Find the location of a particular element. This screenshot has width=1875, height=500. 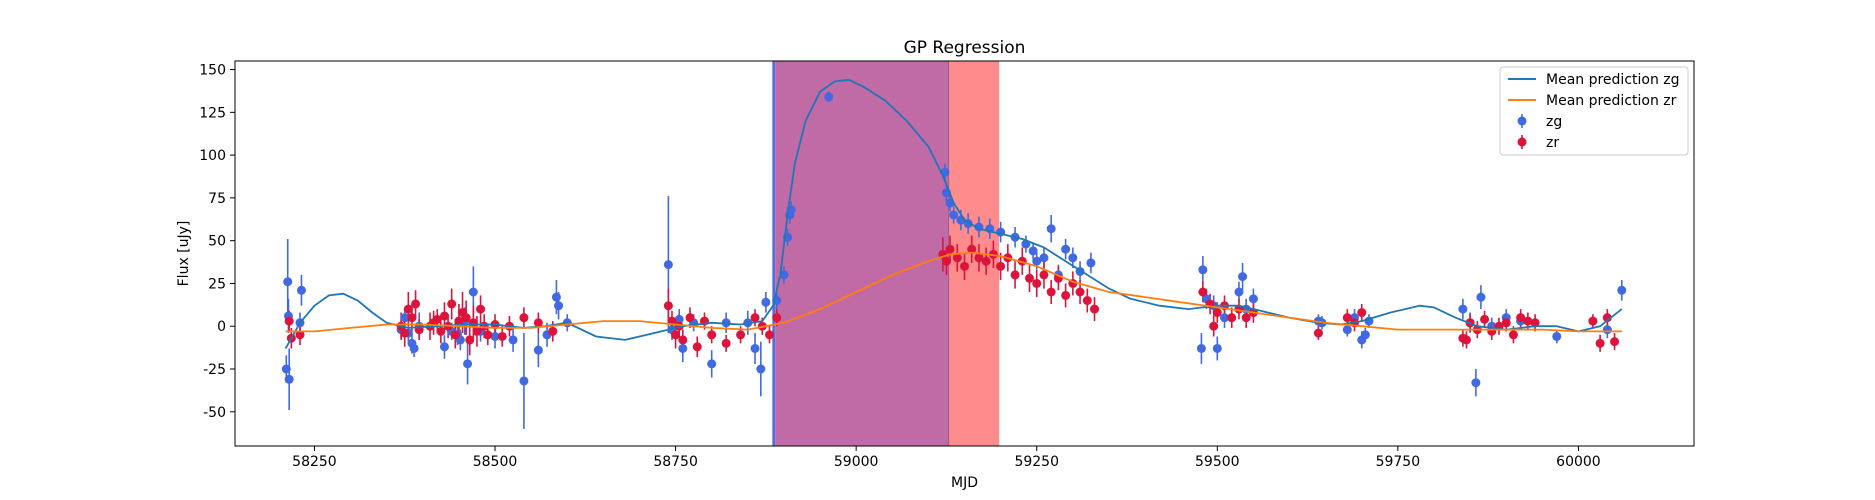

y-tick-label-0: 0 is located at coordinates (221, 327).